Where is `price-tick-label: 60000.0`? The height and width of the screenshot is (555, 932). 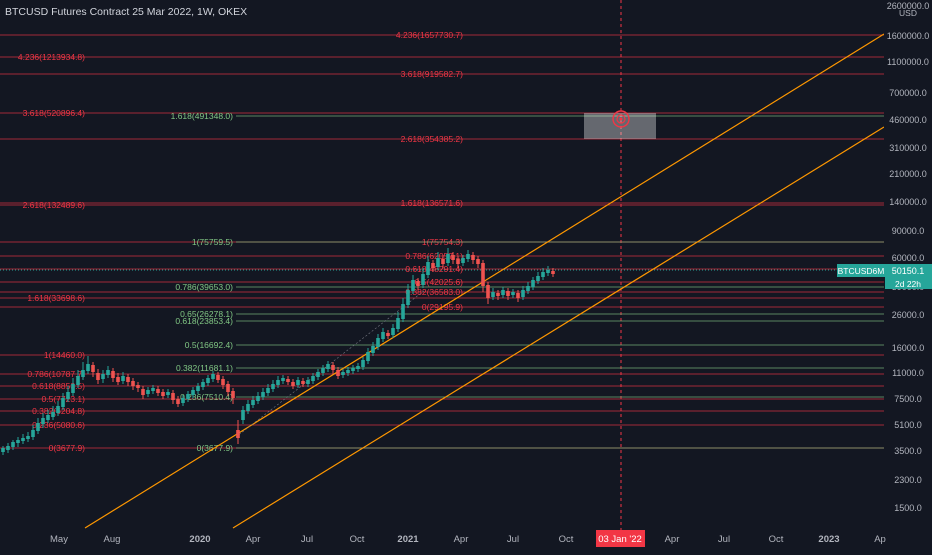 price-tick-label: 60000.0 is located at coordinates (908, 258).